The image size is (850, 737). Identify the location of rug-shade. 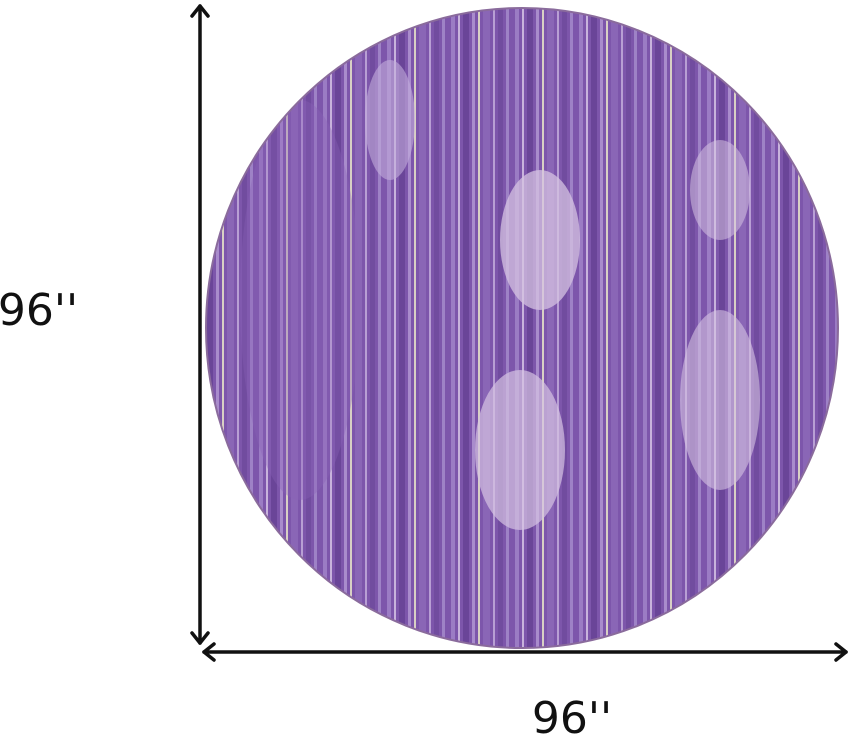
(300, 300).